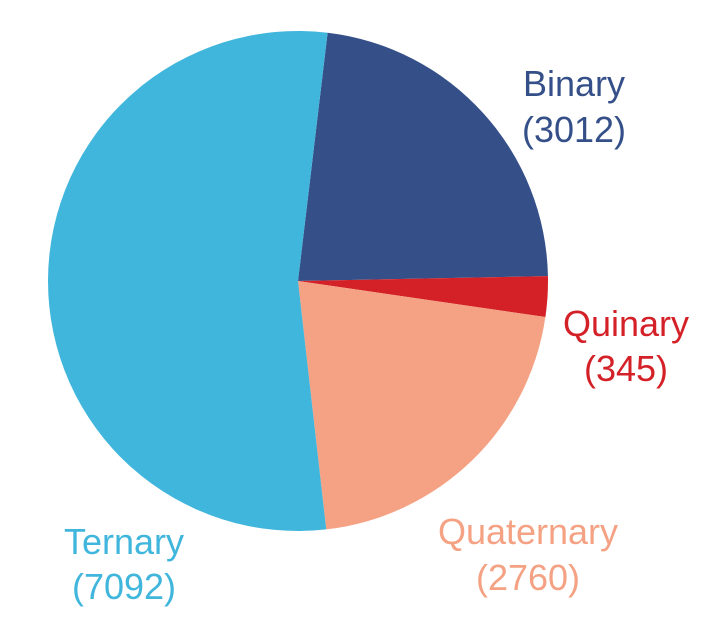  I want to click on label-binary-value: (3012), so click(574, 129).